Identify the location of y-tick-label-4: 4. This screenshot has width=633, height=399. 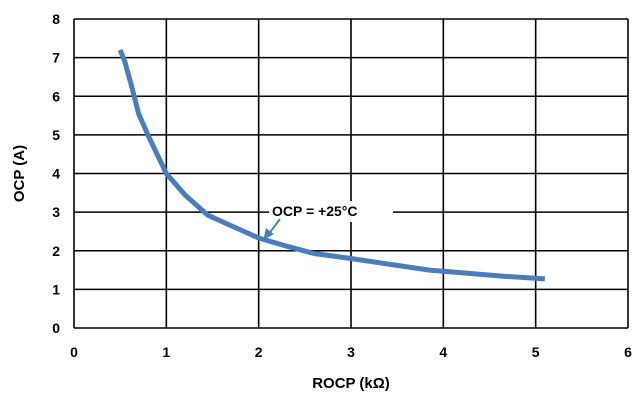
(56, 174).